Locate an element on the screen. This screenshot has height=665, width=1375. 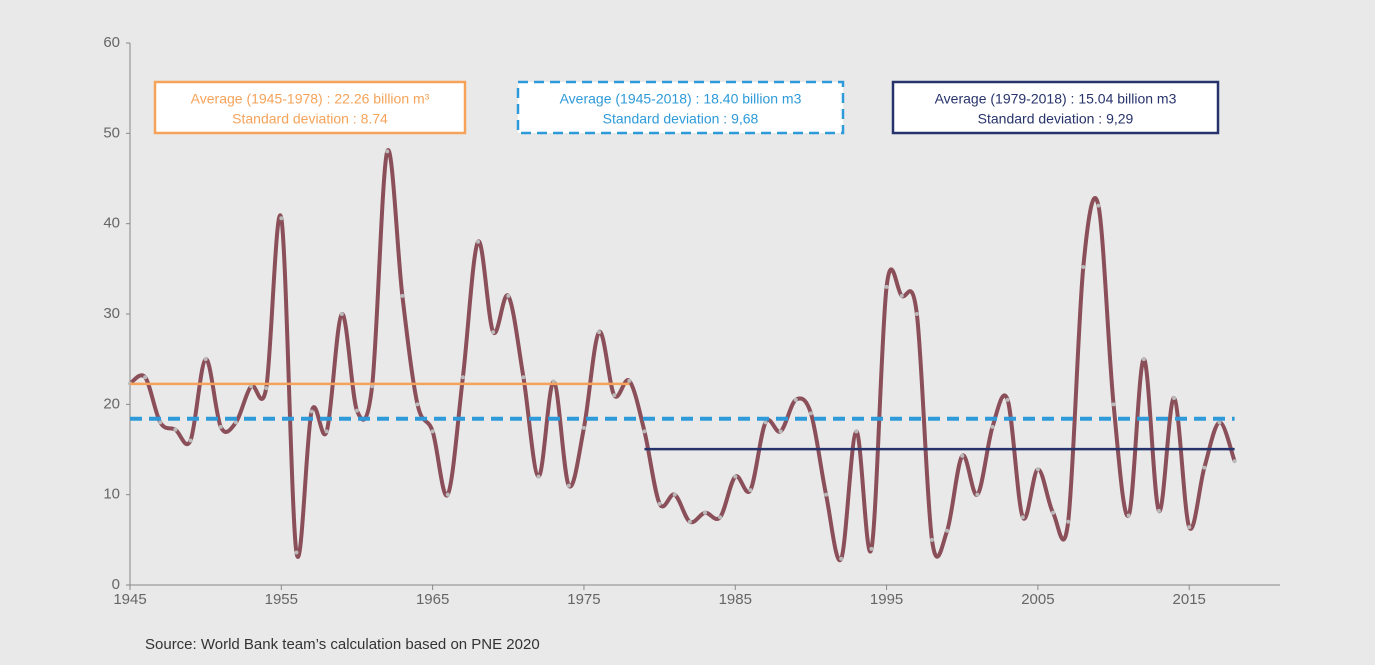
y-tick-label: 40 is located at coordinates (111, 223).